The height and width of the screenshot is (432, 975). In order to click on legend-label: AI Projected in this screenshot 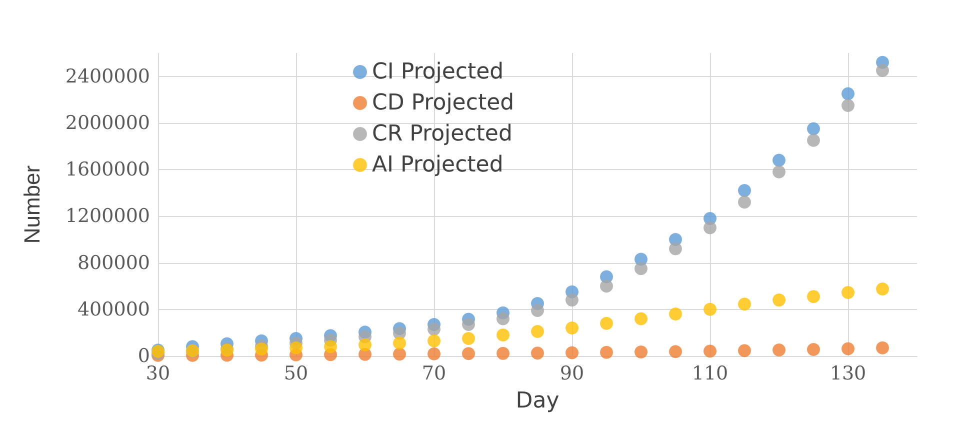, I will do `click(438, 165)`.